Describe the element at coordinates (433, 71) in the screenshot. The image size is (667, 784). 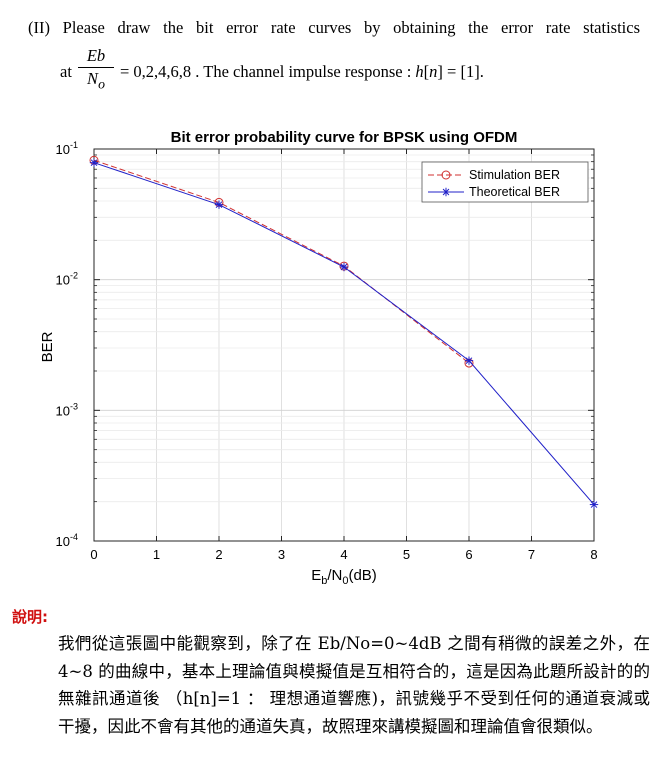
I see `n-symbol: n` at that location.